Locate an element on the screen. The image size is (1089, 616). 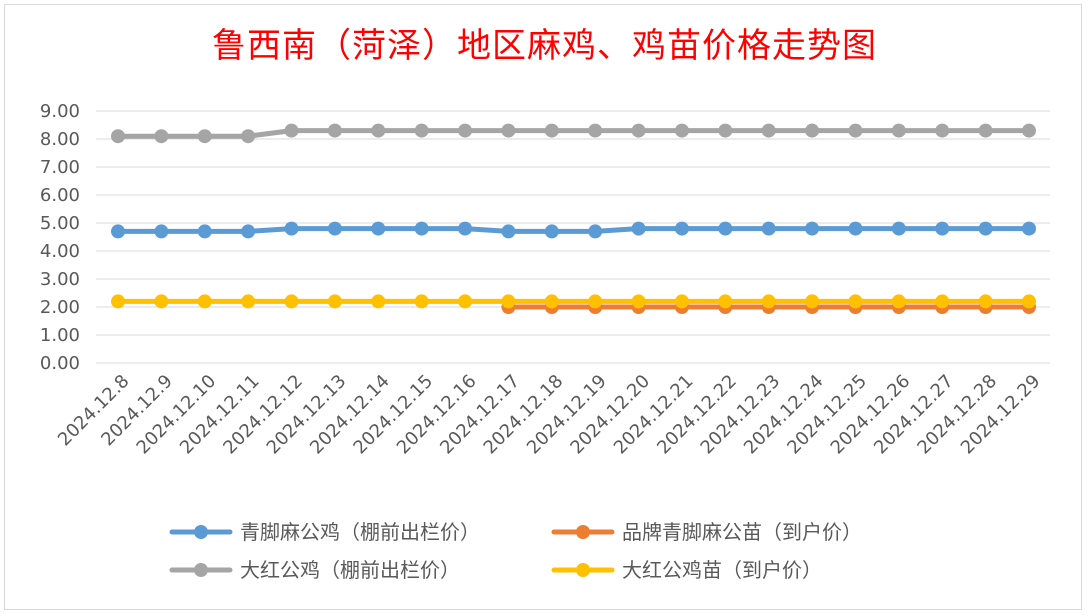
legend-item: 品牌青脚麻公苗（到户价） is located at coordinates (706, 532).